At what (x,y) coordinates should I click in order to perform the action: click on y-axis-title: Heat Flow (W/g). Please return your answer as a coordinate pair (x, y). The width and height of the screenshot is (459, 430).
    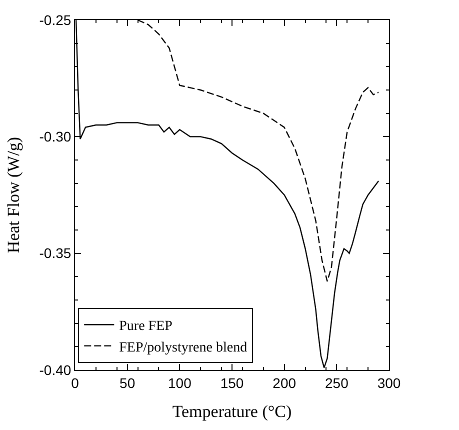
    Looking at the image, I should click on (13, 195).